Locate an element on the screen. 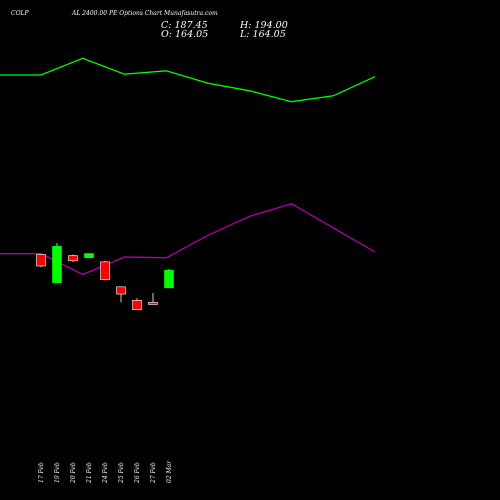 The height and width of the screenshot is (500, 500). low-value: L: 164.05 is located at coordinates (263, 34).